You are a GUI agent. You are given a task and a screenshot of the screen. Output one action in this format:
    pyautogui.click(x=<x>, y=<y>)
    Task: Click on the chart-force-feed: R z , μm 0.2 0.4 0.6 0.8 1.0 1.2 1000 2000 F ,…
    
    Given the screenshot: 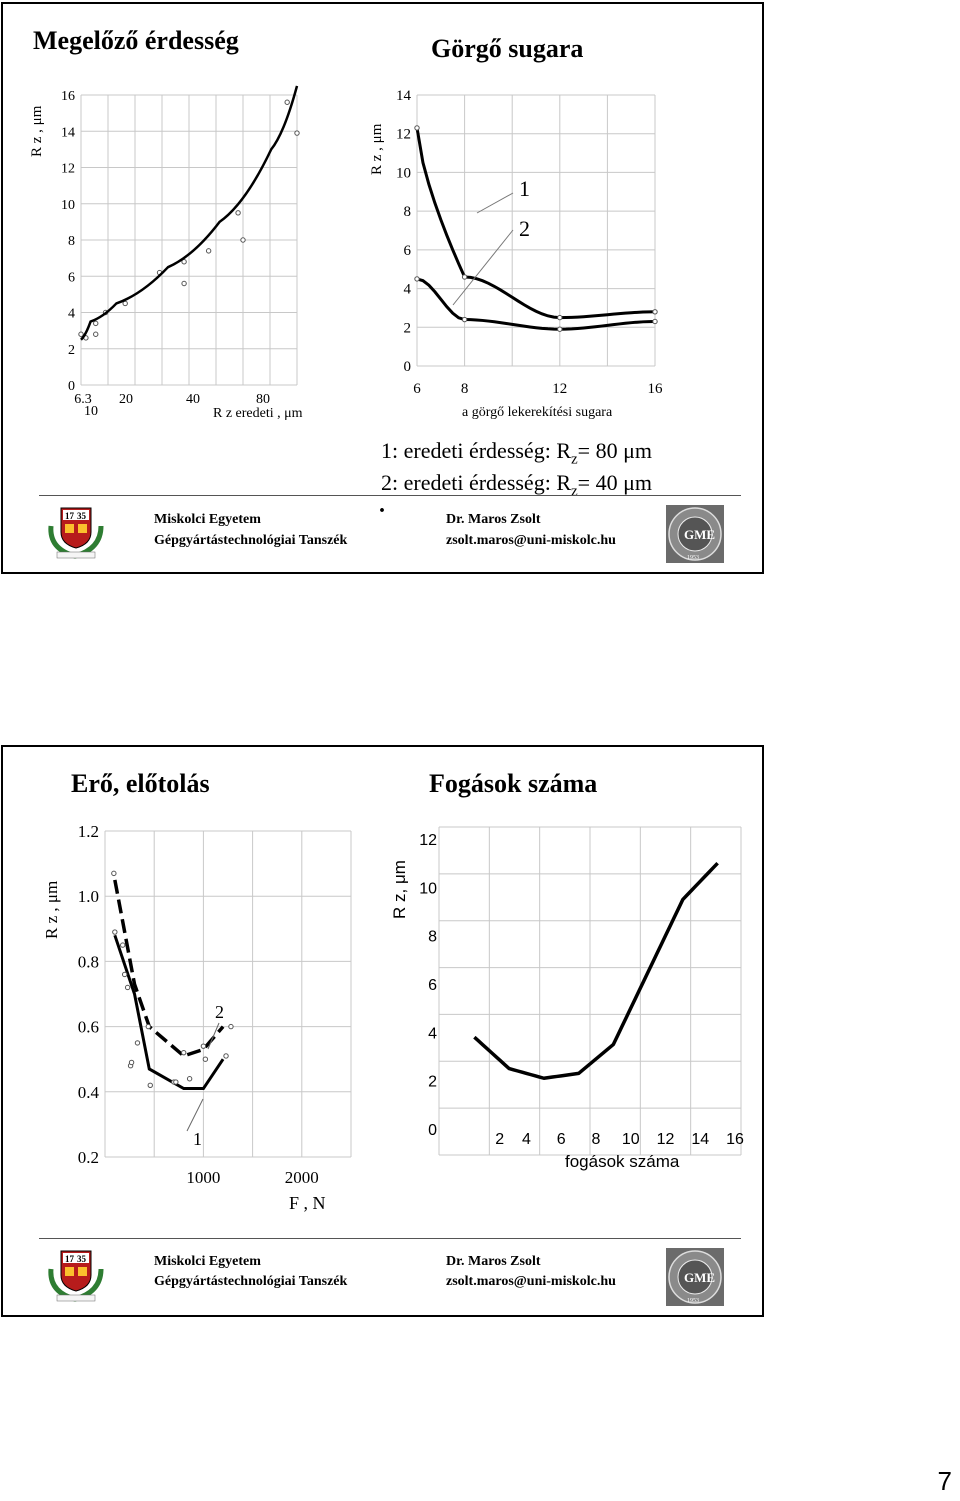 What is the action you would take?
    pyautogui.click(x=197, y=1017)
    